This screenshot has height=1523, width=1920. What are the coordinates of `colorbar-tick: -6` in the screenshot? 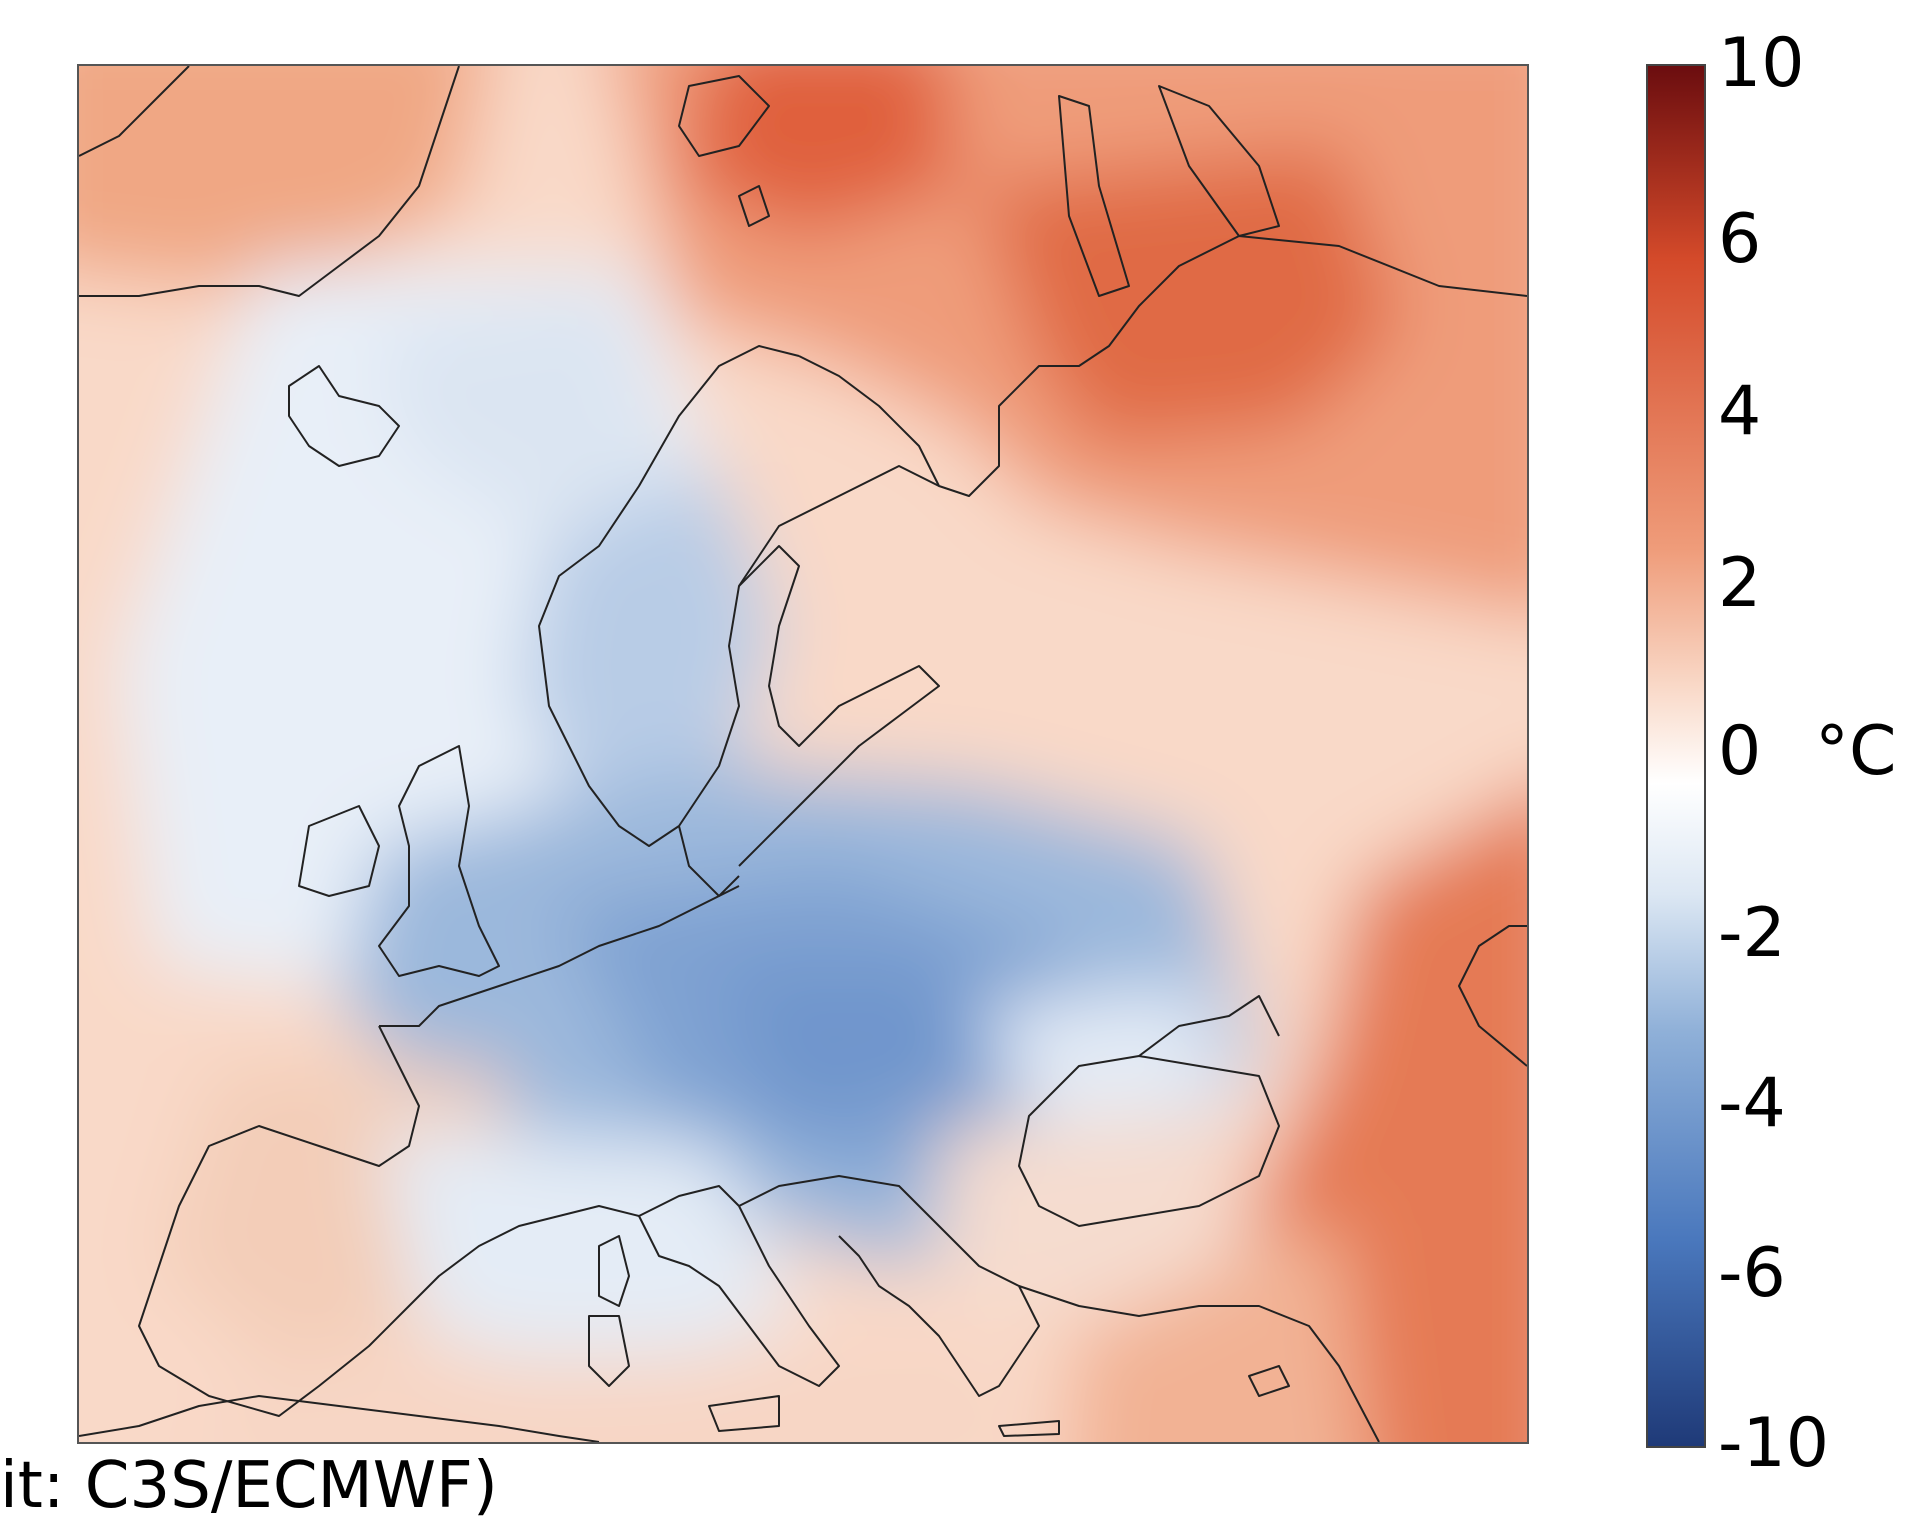 It's located at (1752, 1273).